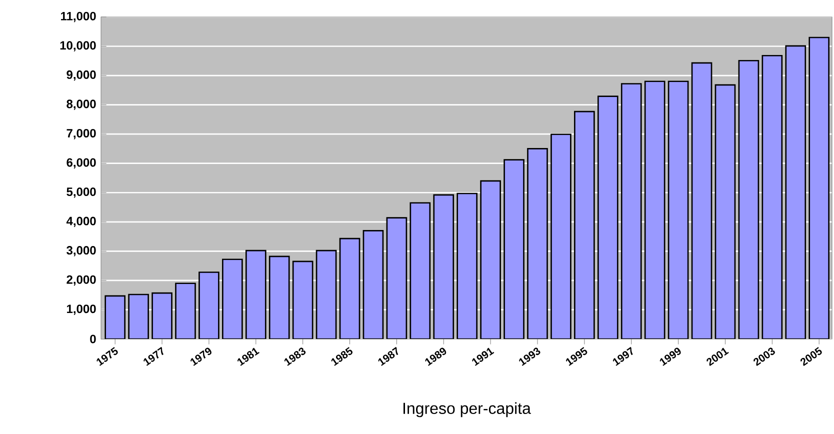 The height and width of the screenshot is (434, 834). What do you see at coordinates (78, 17) in the screenshot?
I see `y-tick-label: 11,000` at bounding box center [78, 17].